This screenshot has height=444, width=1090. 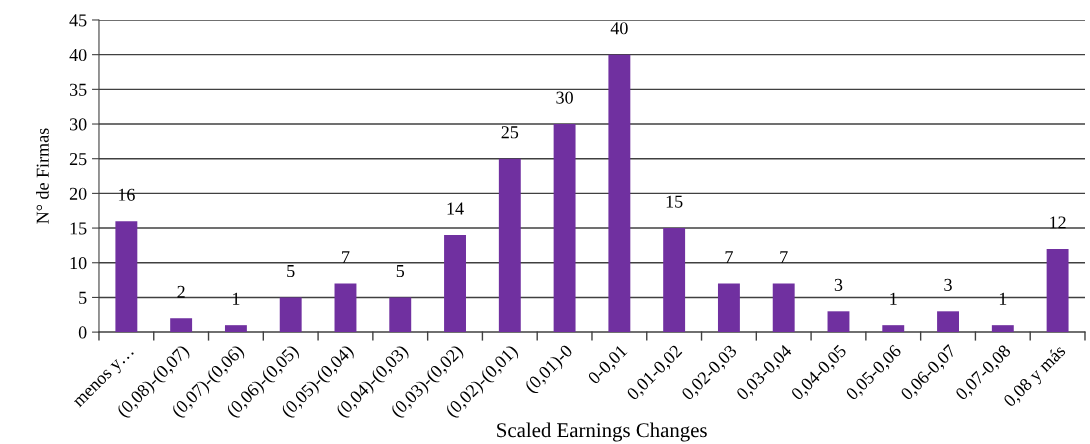 What do you see at coordinates (455, 208) in the screenshot?
I see `data-label: 14` at bounding box center [455, 208].